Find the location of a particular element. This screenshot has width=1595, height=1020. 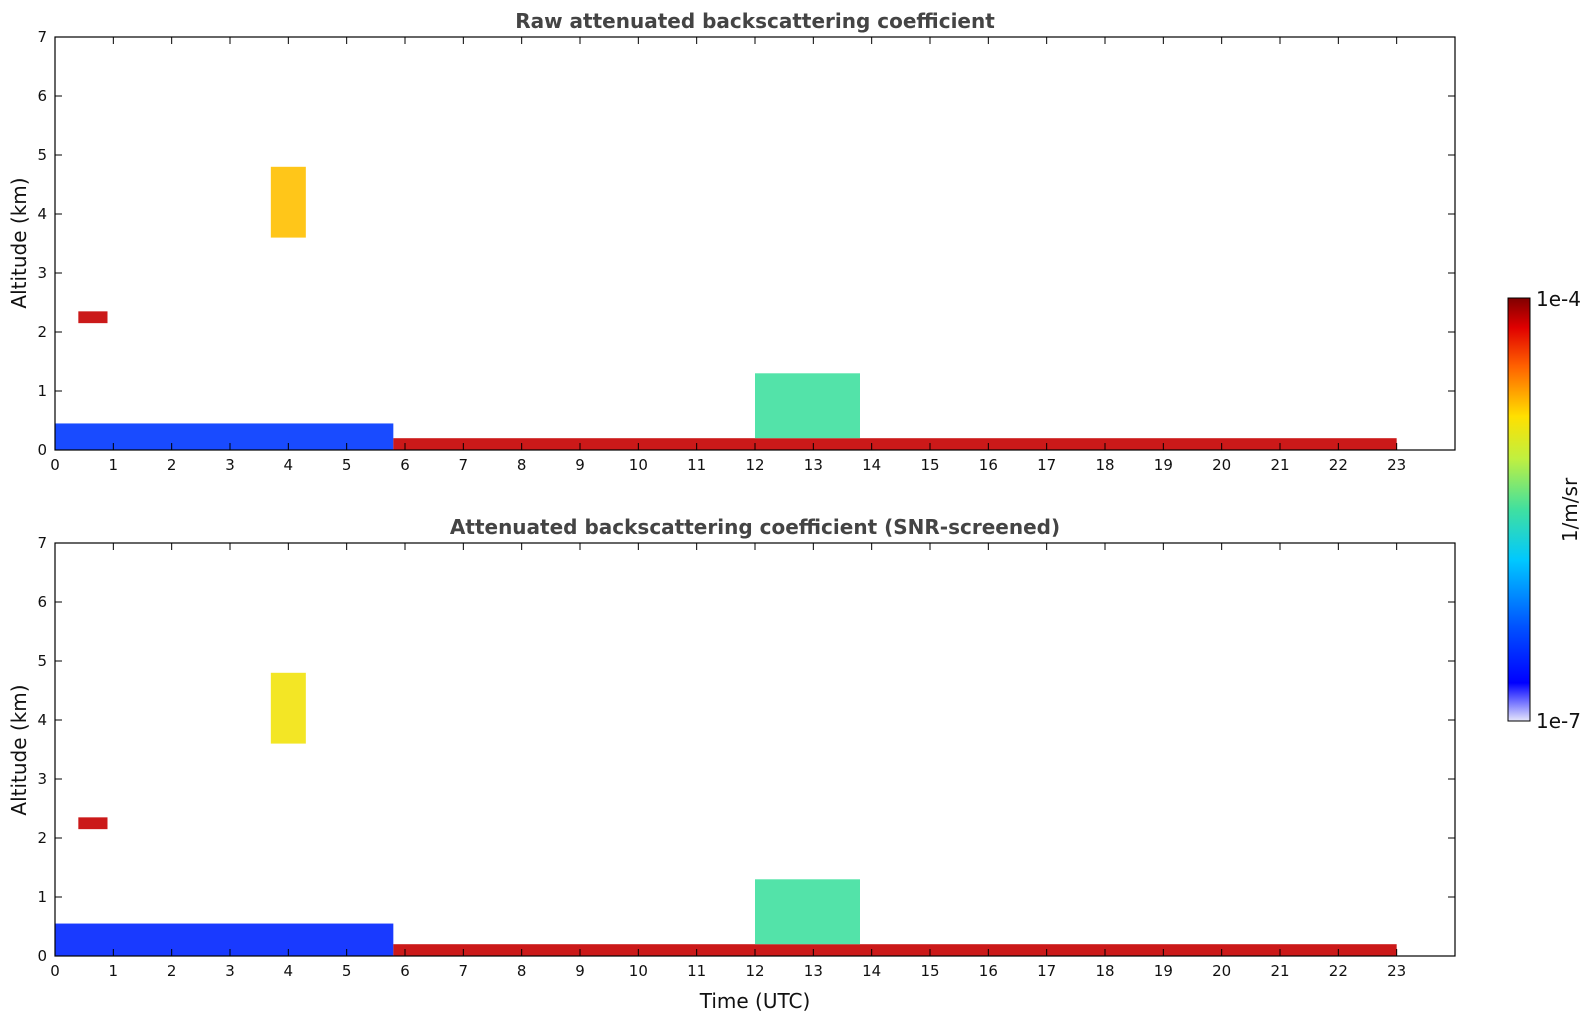

colorbar-unit-label: 1/m/sr is located at coordinates (1570, 509).